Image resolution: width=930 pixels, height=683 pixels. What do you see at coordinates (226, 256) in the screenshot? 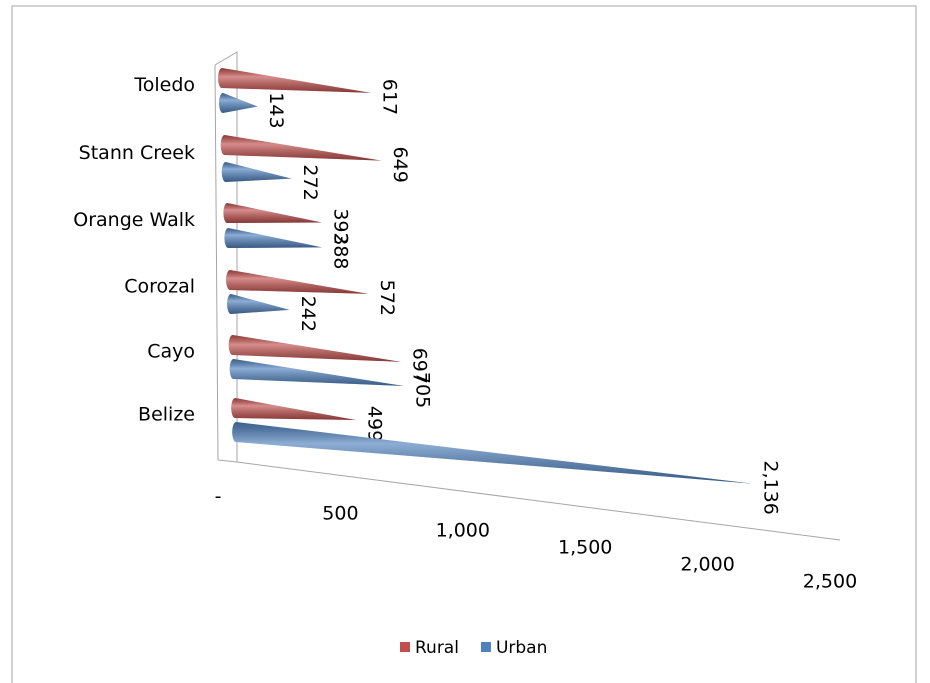
I see `back-wall` at bounding box center [226, 256].